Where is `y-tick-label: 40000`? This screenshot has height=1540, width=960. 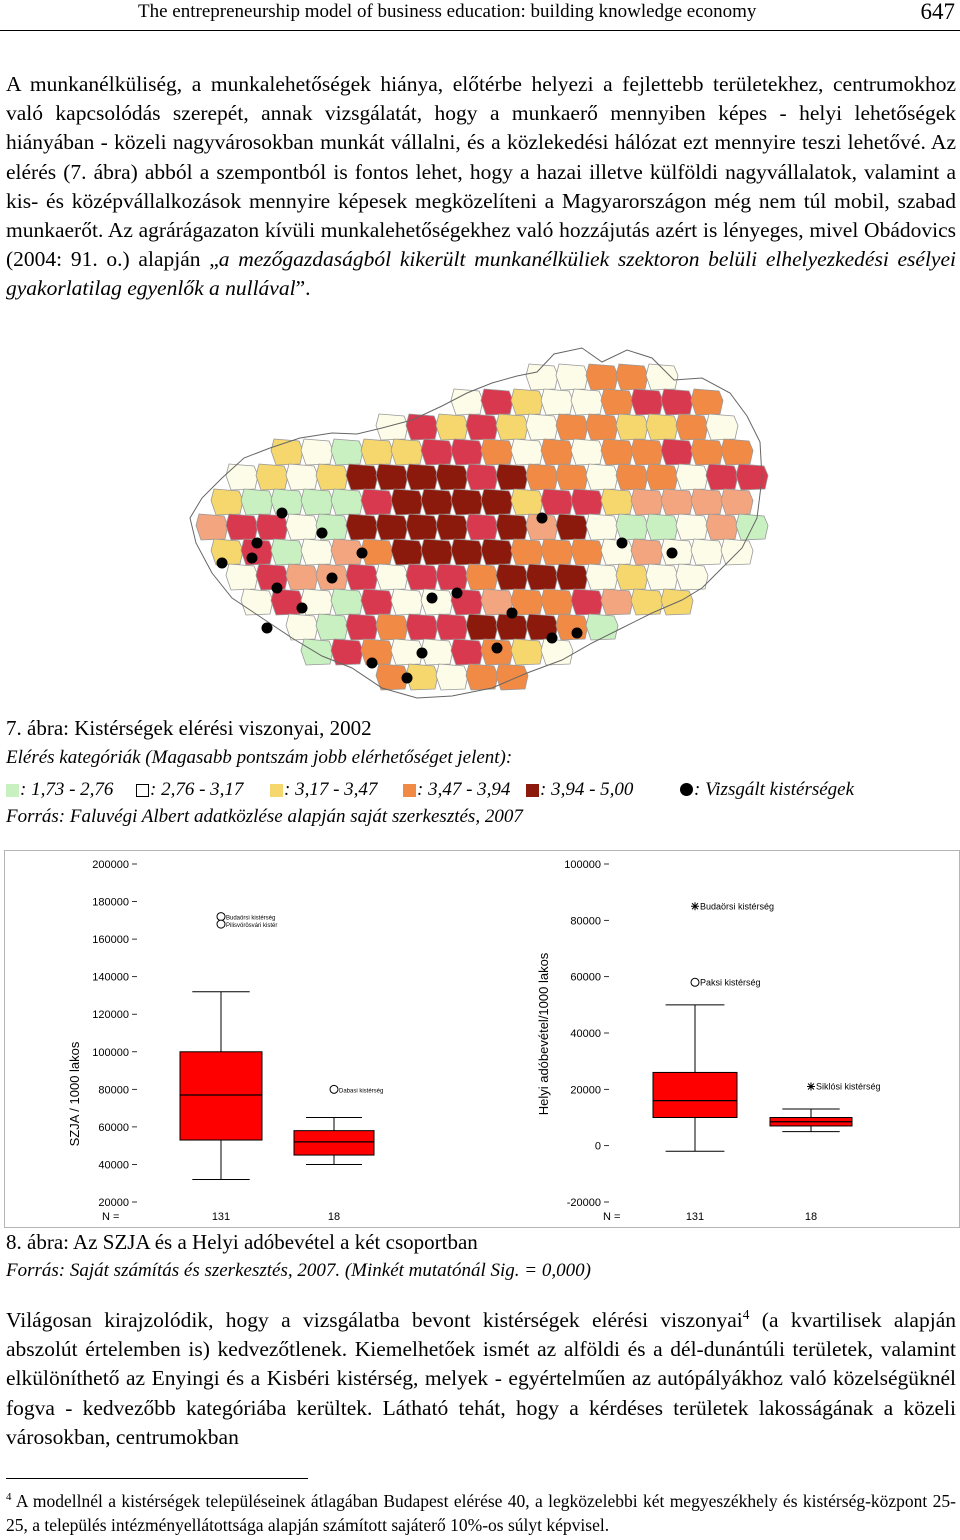 y-tick-label: 40000 is located at coordinates (585, 1034).